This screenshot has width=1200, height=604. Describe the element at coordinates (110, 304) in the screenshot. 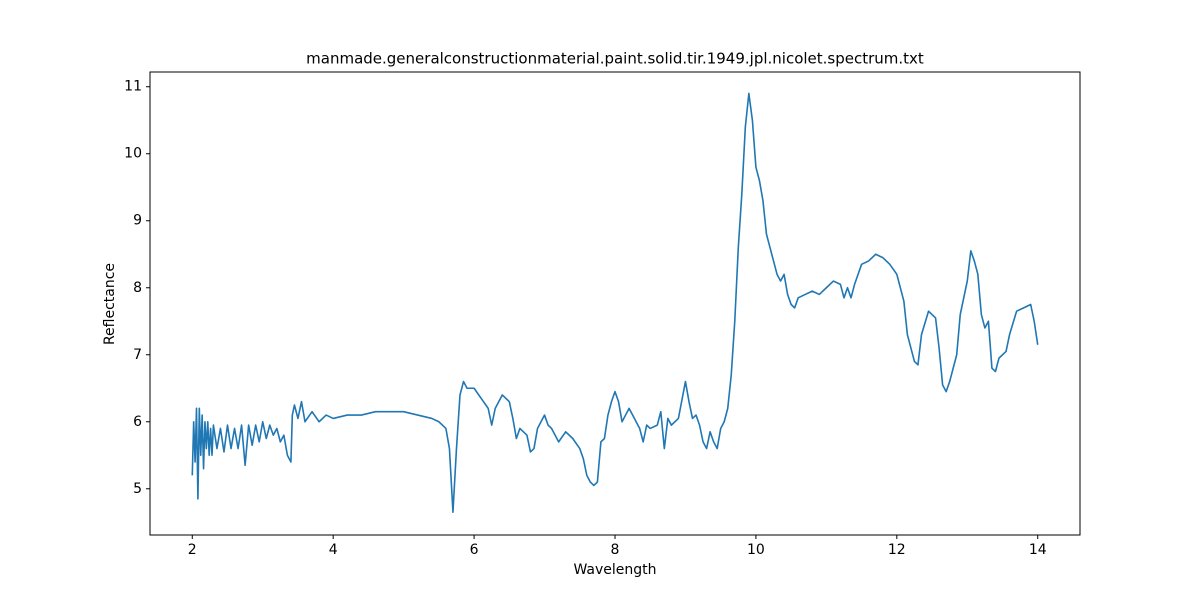

I see `y-axis-label: Reflectance` at that location.